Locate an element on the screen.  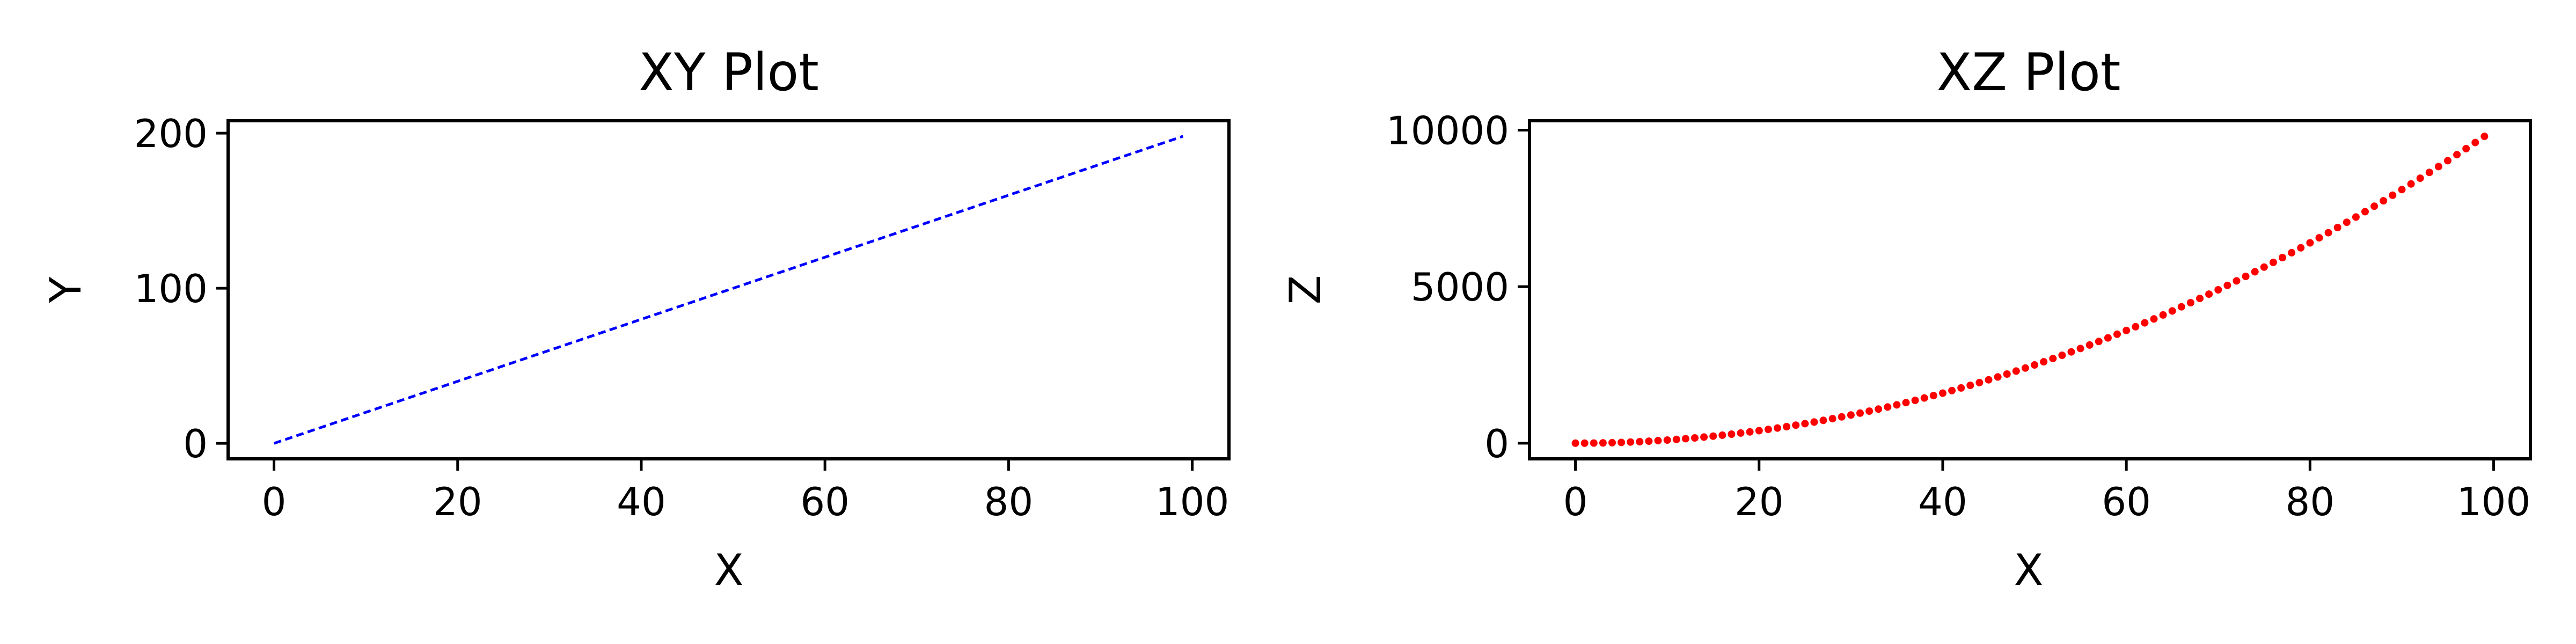
xz-plot-x-tick-label: 100 is located at coordinates (2493, 501).